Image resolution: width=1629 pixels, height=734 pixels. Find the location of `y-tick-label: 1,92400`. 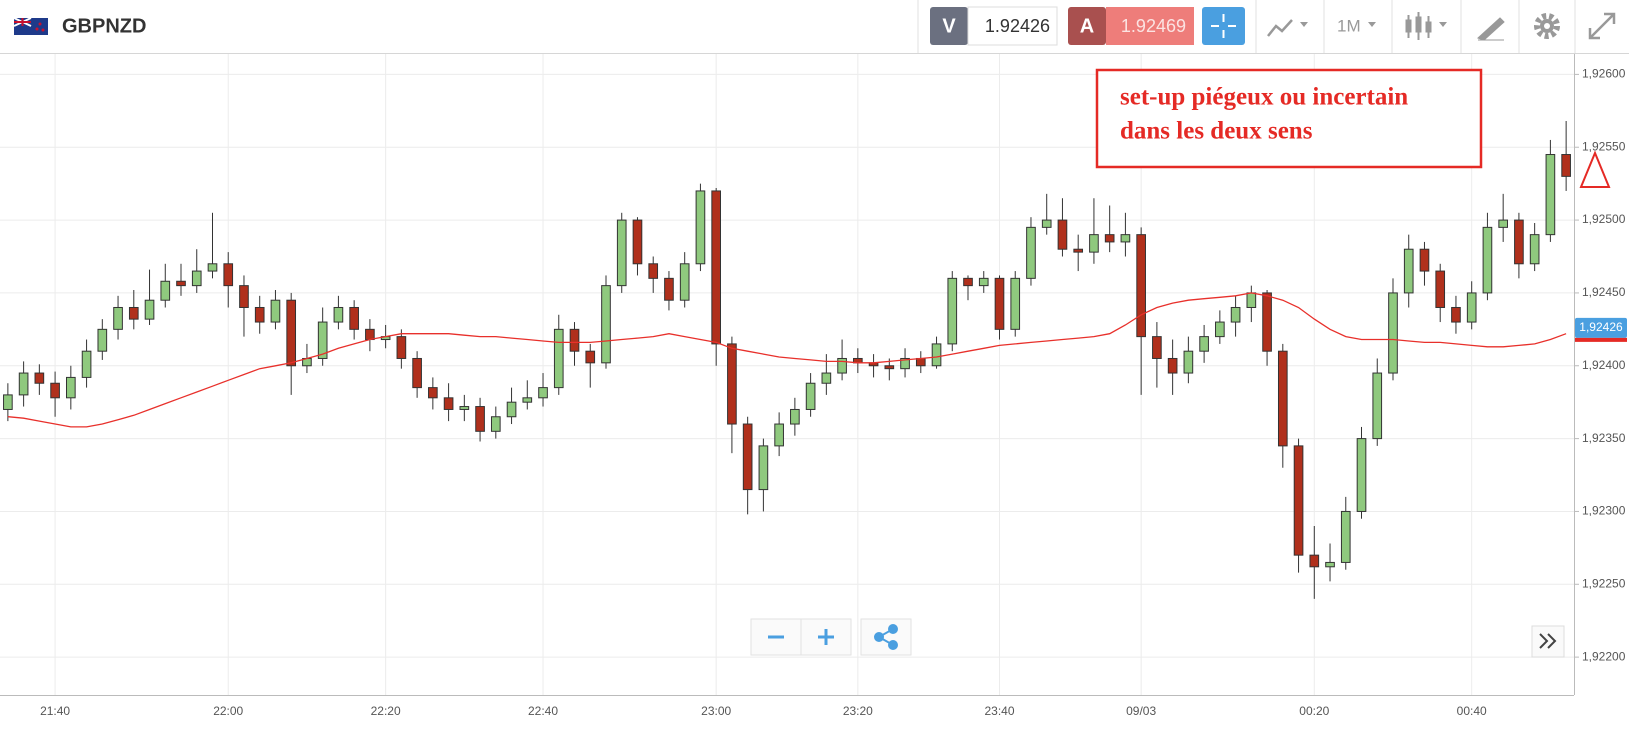

y-tick-label: 1,92400 is located at coordinates (1604, 365).